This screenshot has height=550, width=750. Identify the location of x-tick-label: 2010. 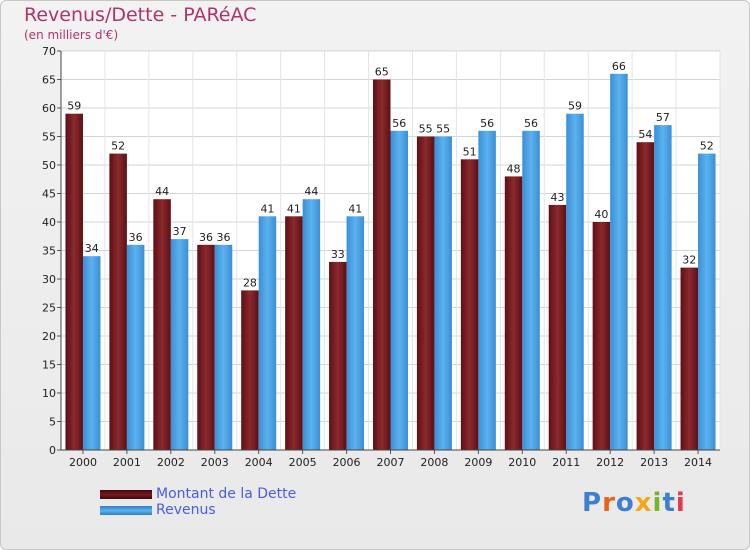
(522, 462).